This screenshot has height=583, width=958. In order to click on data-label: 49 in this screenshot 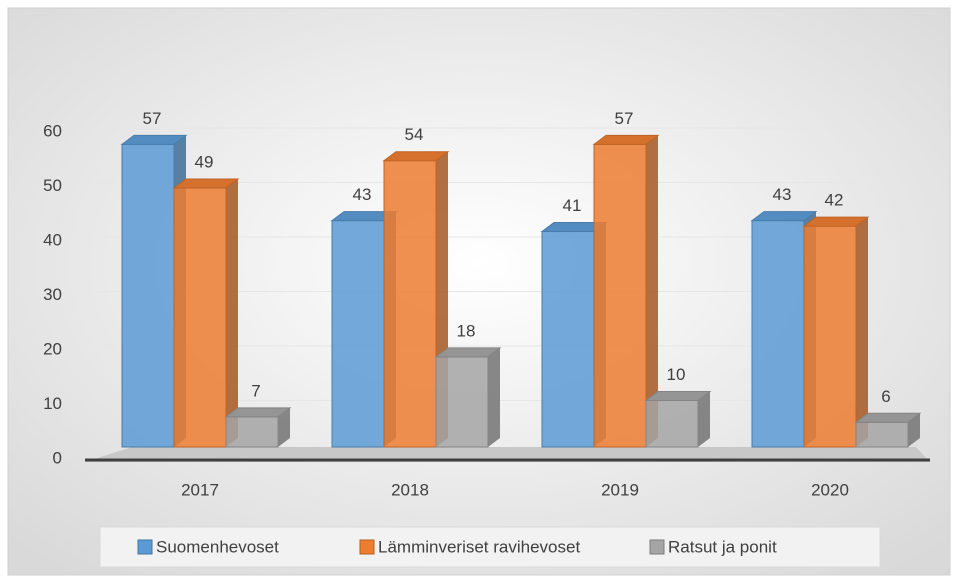, I will do `click(204, 161)`.